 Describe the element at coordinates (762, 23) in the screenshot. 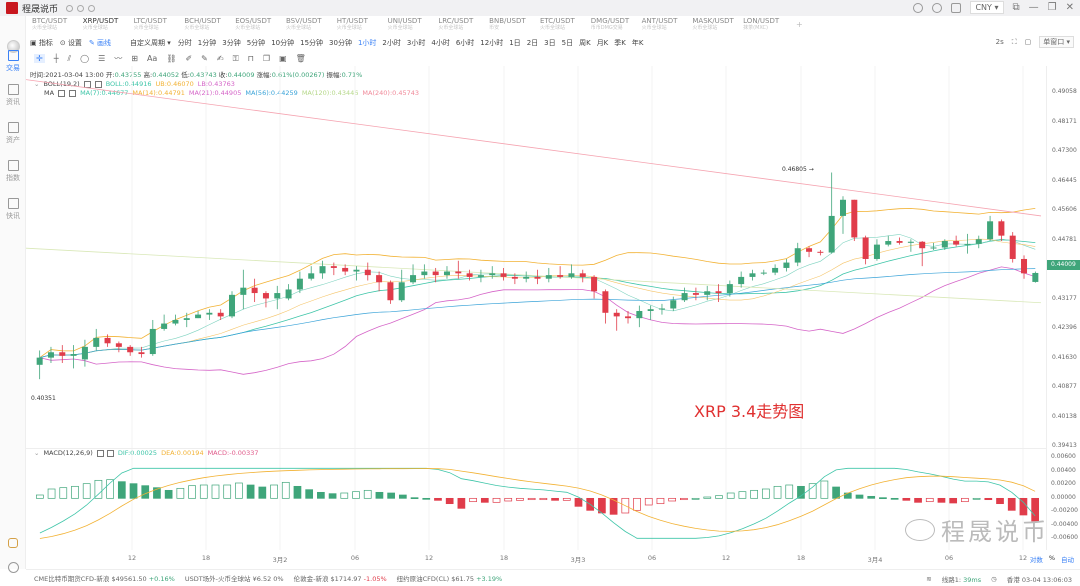

I see `tab-lon-usdt: LON/USDT 抹茶(MXC)` at that location.